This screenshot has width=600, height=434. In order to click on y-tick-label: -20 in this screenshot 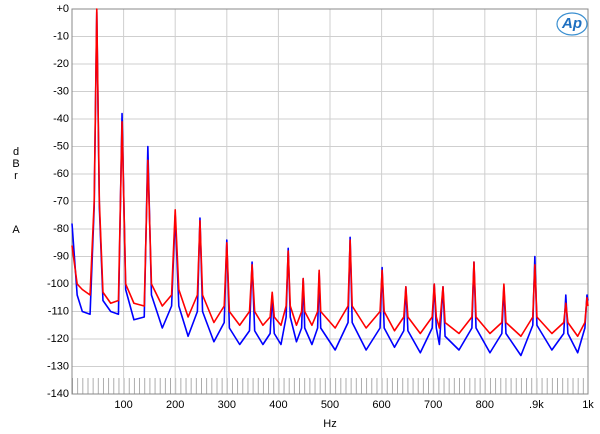, I will do `click(61, 64)`.